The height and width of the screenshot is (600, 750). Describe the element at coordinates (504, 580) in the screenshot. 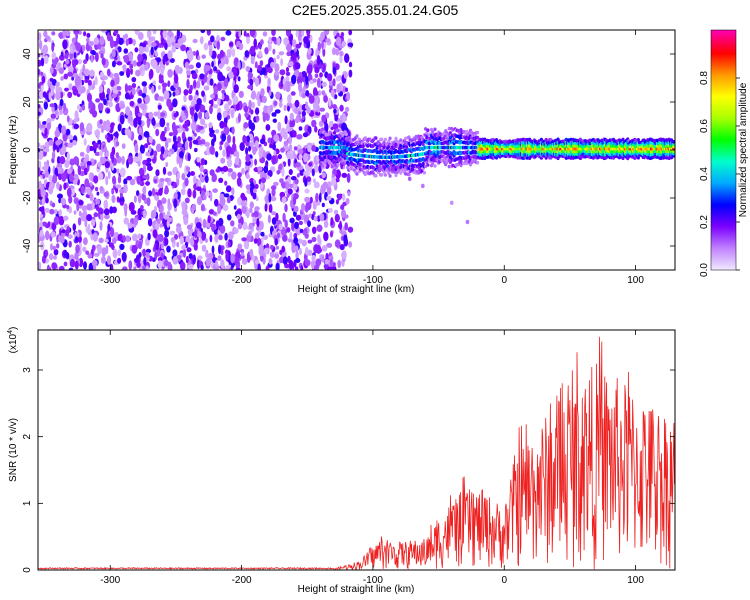

I see `snr-x-tick-label: 0` at that location.